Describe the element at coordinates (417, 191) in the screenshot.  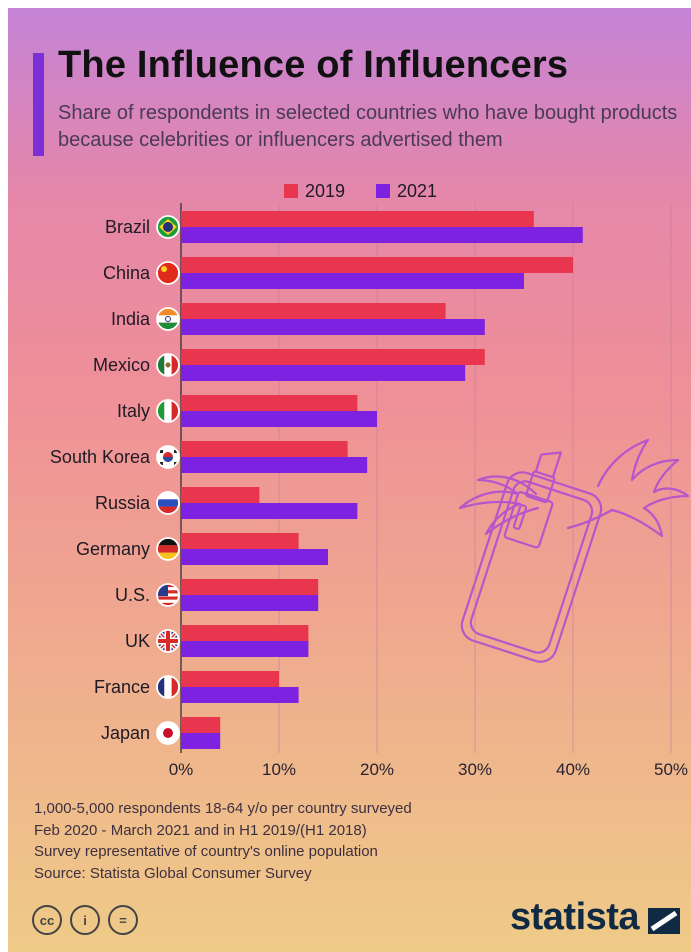
I see `legend-label-2021: 2021` at that location.